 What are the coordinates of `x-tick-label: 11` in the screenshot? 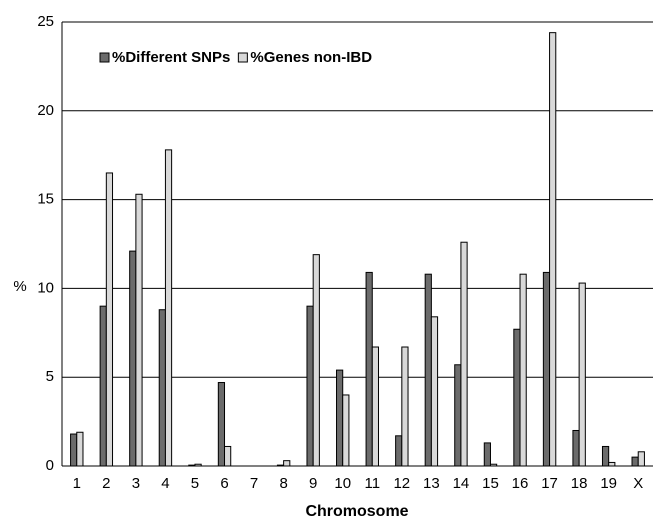 It's located at (372, 483).